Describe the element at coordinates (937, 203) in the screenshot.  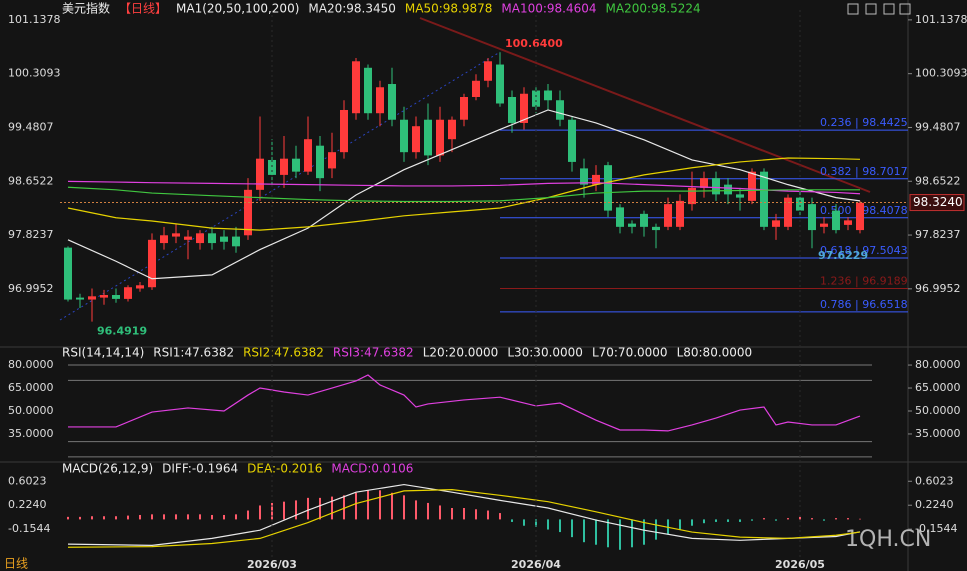
I see `last-price-box` at that location.